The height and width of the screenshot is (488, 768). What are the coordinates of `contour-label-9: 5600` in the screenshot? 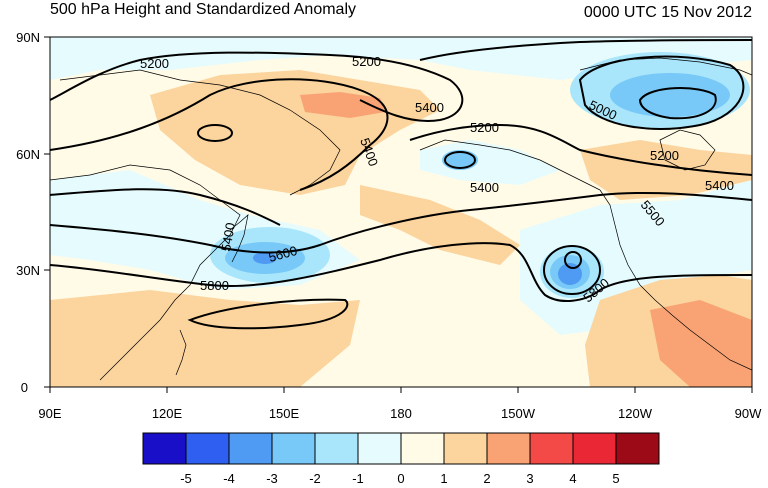 It's located at (283, 254).